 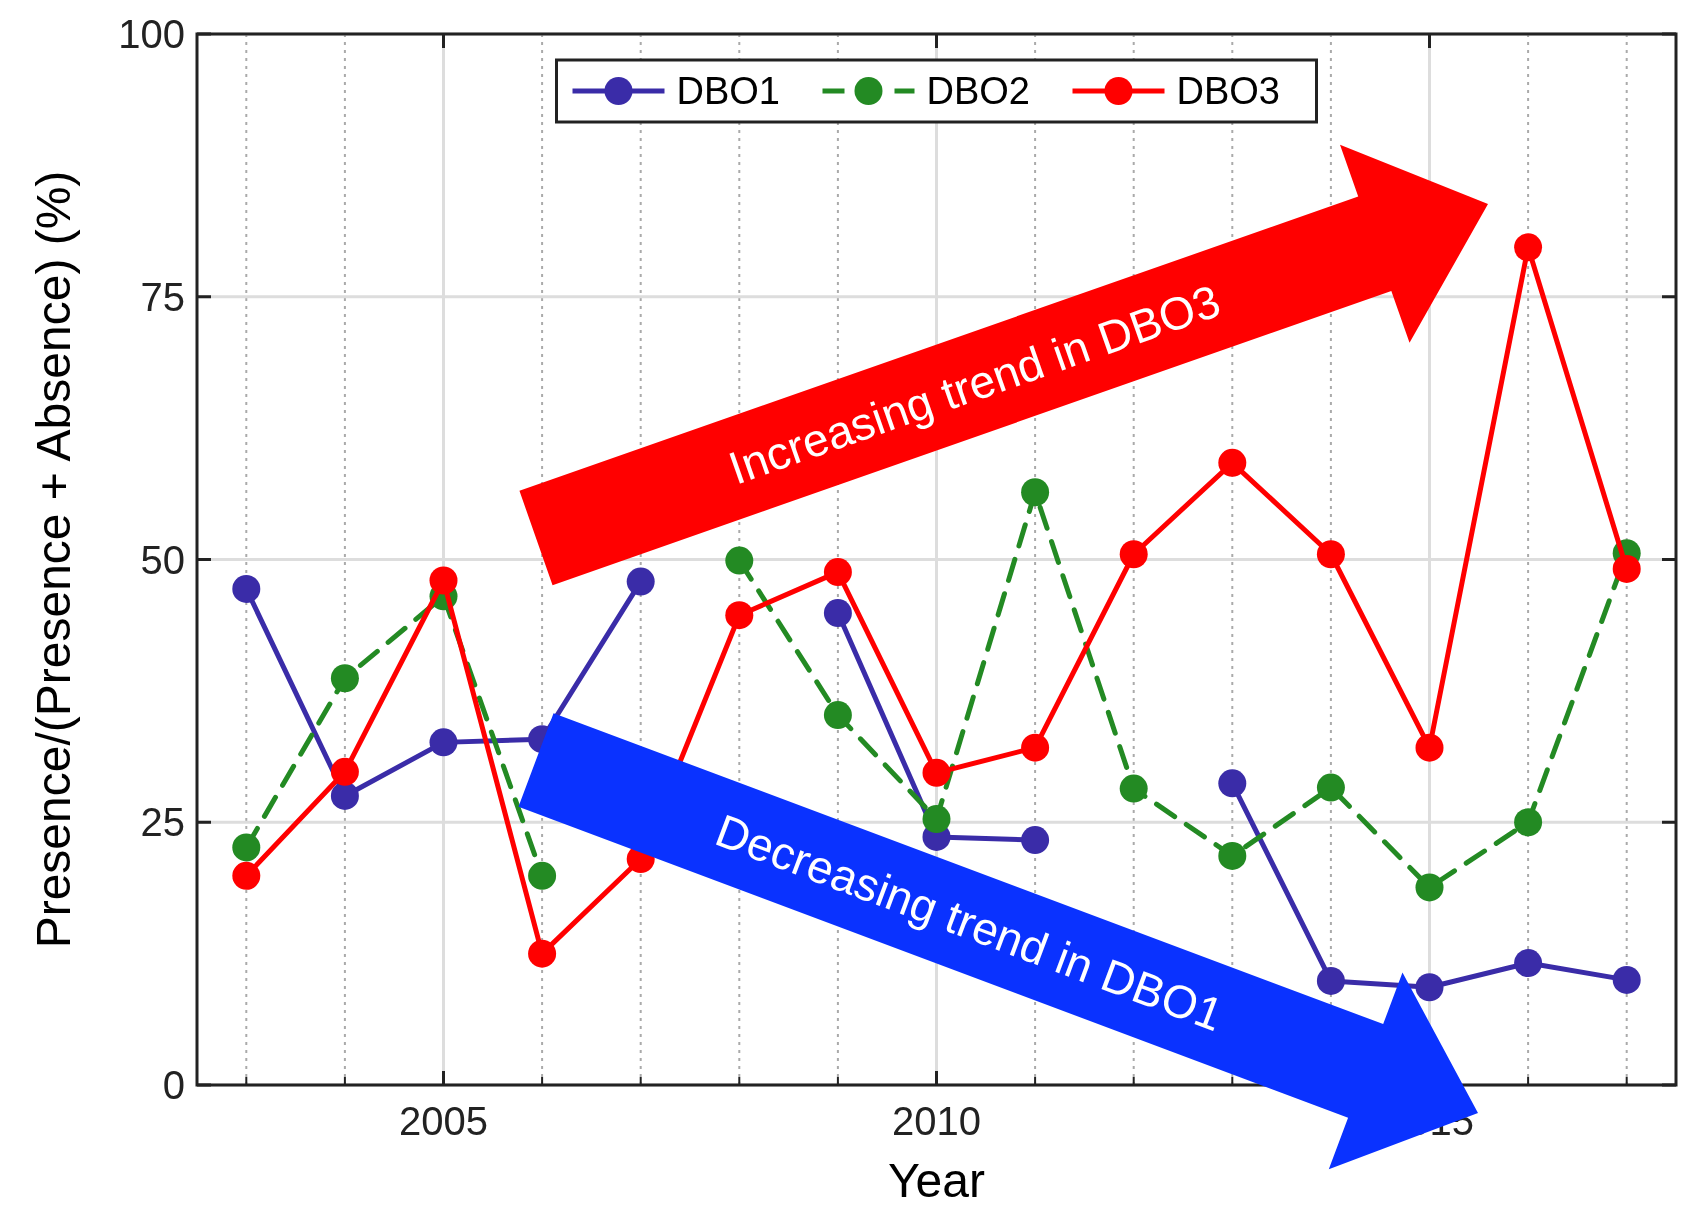 What do you see at coordinates (1228, 91) in the screenshot?
I see `legend-label: DBO3` at bounding box center [1228, 91].